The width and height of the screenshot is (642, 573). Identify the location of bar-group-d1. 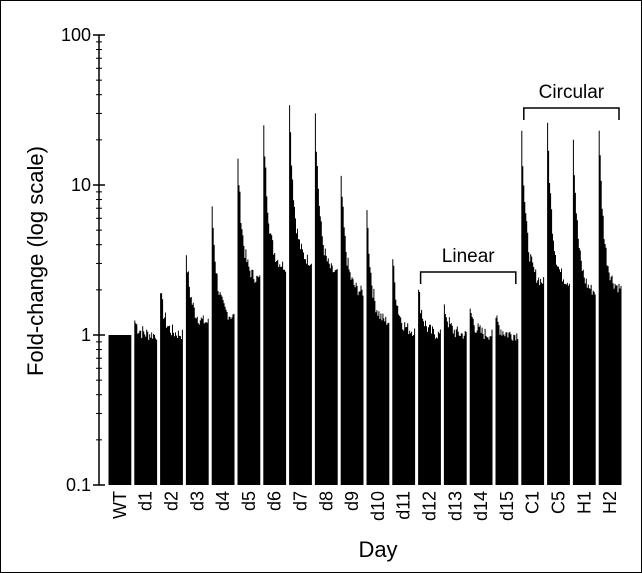
(146, 402).